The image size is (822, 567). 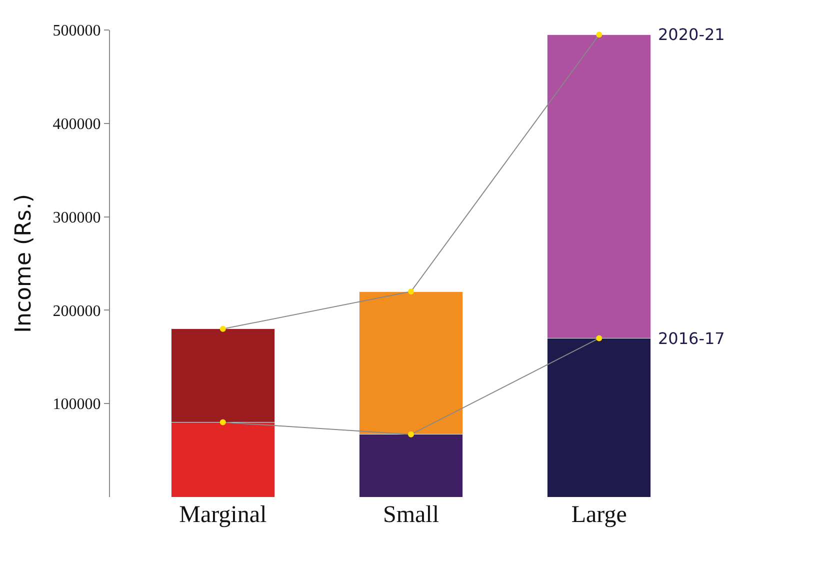 I want to click on y-tick-label: 400000, so click(x=76, y=124).